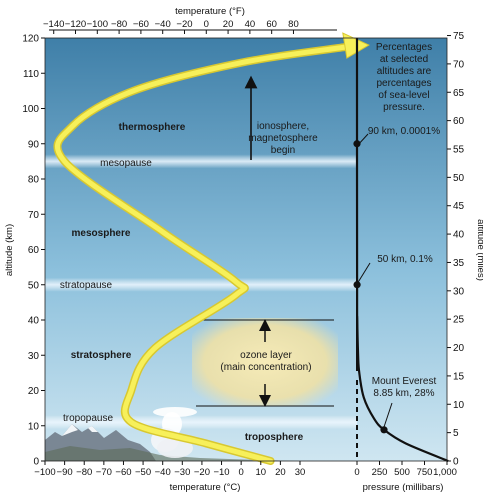 Image resolution: width=483 pixels, height=500 pixels. What do you see at coordinates (459, 121) in the screenshot?
I see `mi-tick-label-60: 60` at bounding box center [459, 121].